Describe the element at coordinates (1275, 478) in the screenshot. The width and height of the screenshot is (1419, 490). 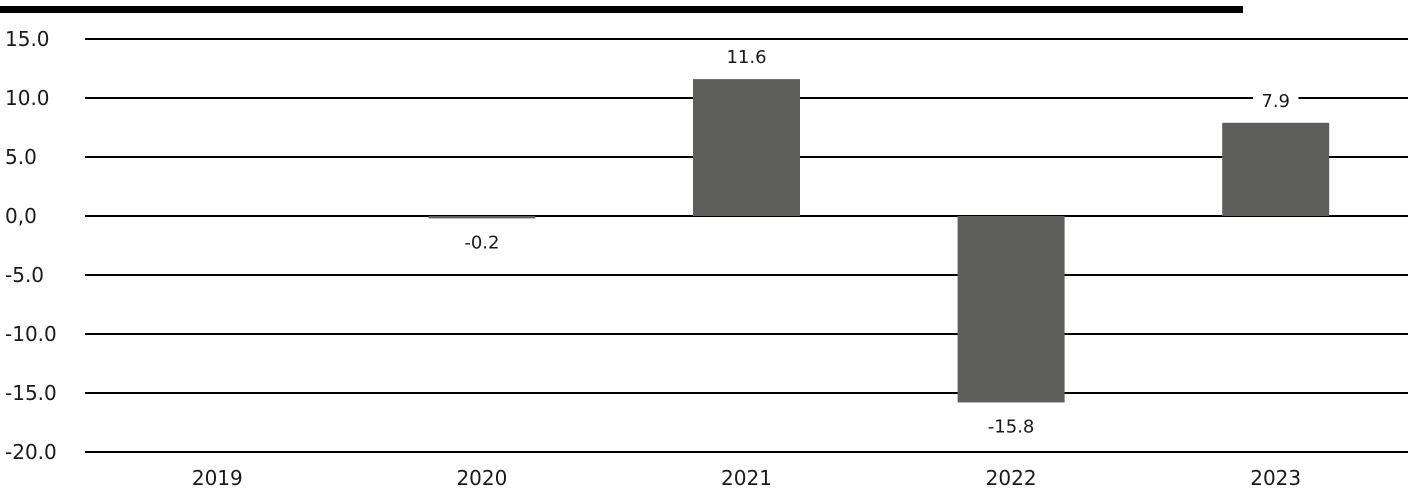
I see `x-tick-label: 2023` at that location.